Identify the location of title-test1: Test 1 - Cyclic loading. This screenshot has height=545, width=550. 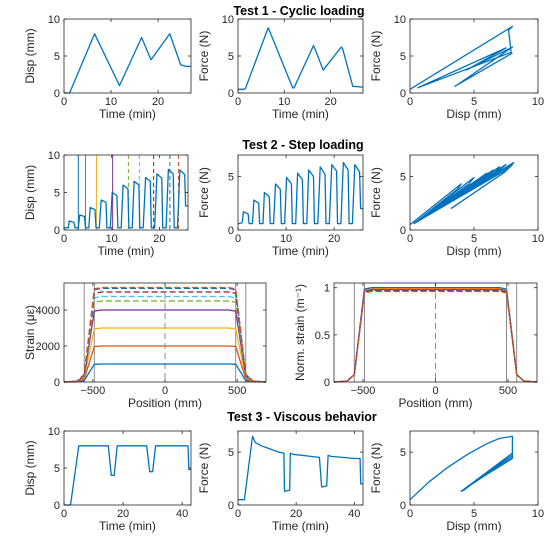
(298, 11).